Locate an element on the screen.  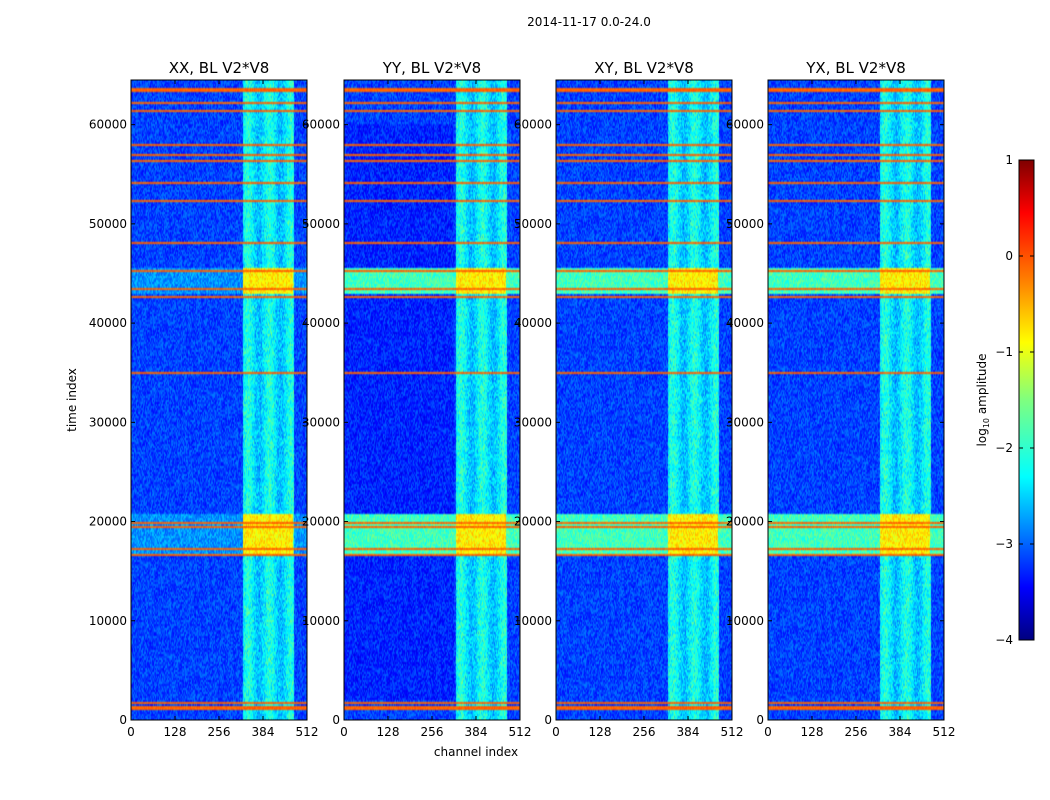
colorbar-label: log10 amplitude is located at coordinates (983, 400).